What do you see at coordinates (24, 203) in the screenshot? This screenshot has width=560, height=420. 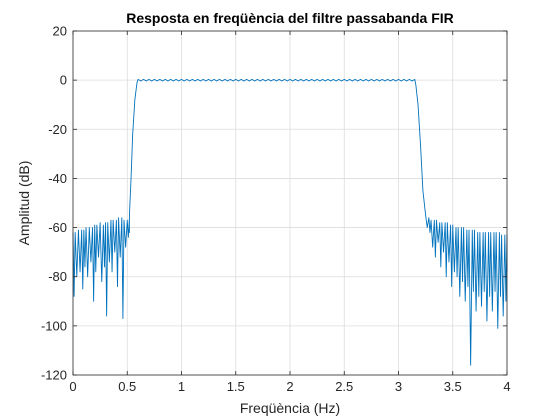 I see `y-axis-label: Amplitud (dB)` at bounding box center [24, 203].